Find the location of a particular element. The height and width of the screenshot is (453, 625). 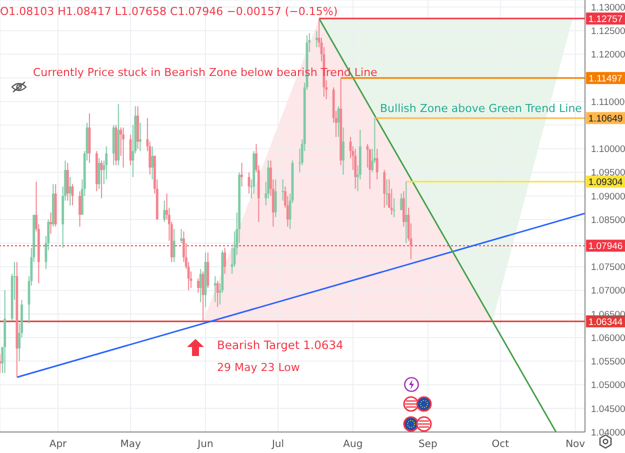

y-tick-label: 1.07500 is located at coordinates (608, 268).